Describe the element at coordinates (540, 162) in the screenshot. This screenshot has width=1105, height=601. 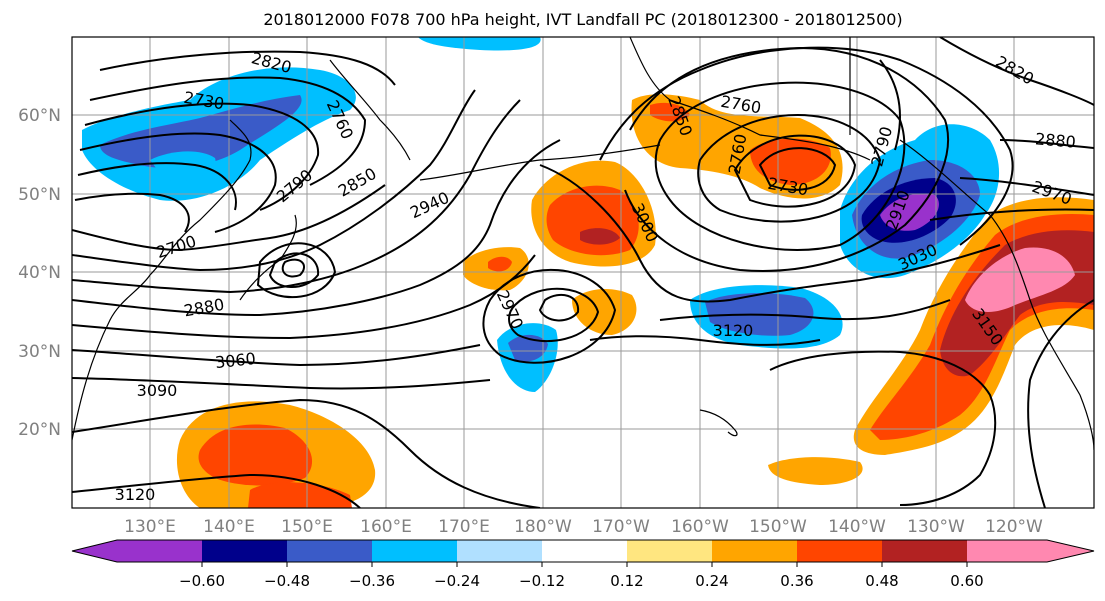
I see `coastline-aleutians` at that location.